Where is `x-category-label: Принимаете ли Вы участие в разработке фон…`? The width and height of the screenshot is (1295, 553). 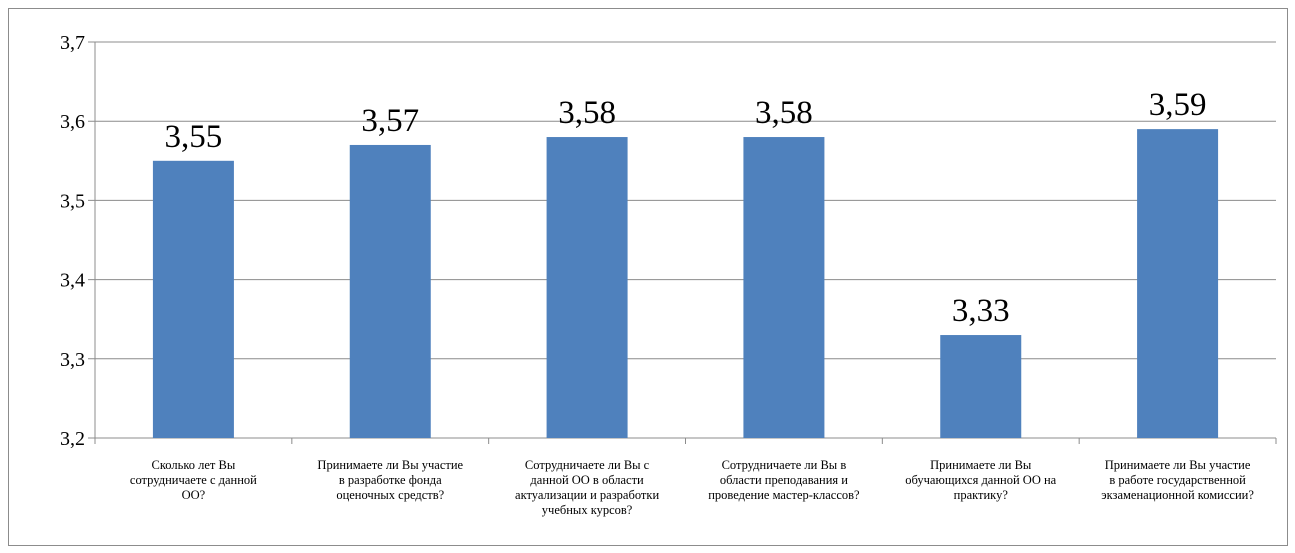 x-category-label: Принимаете ли Вы участие в разработке фон… is located at coordinates (390, 480).